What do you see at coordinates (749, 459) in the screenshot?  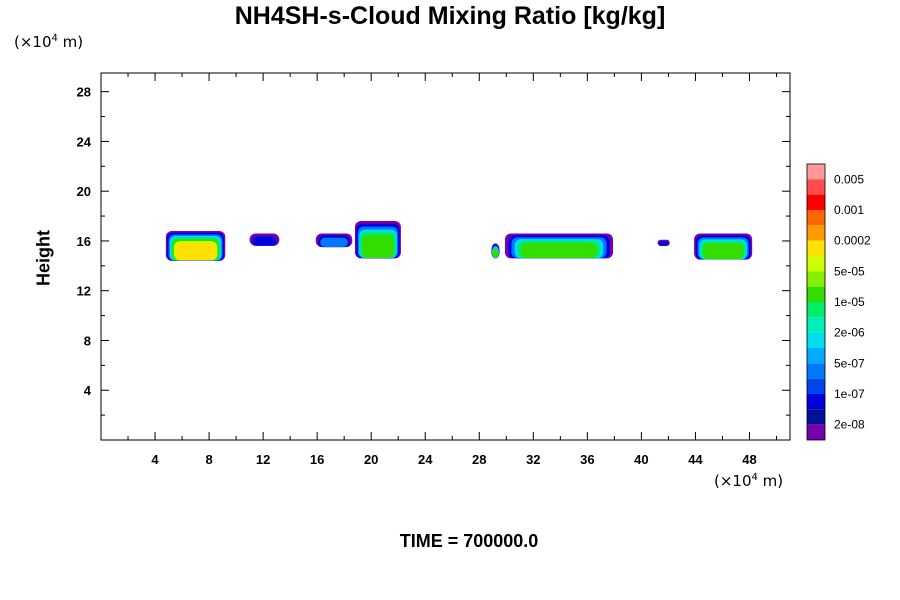 I see `x-tick-label: 48` at bounding box center [749, 459].